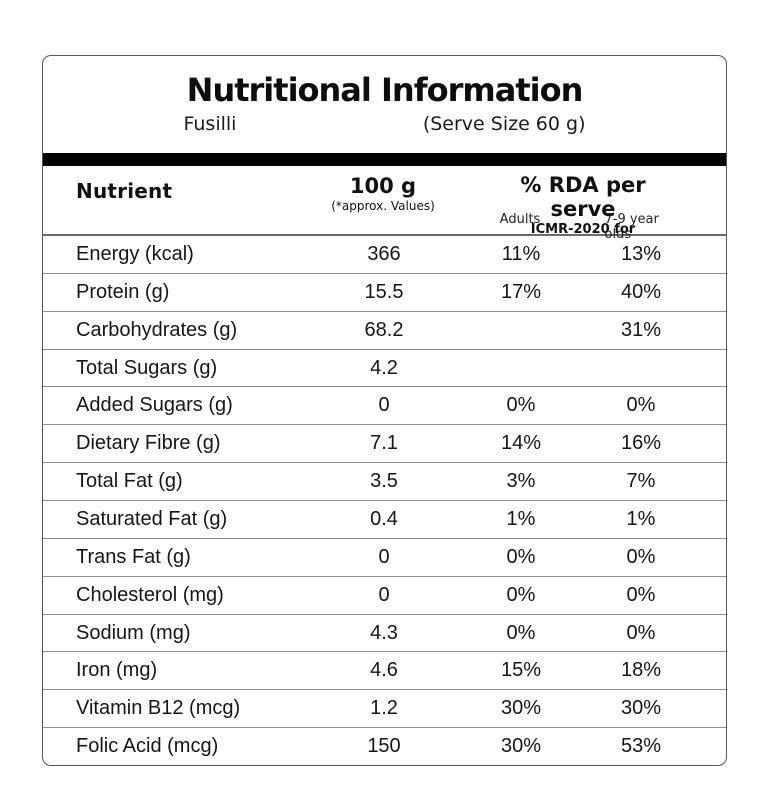  I want to click on nutrient-name: Trans Fat (g), so click(133, 556).